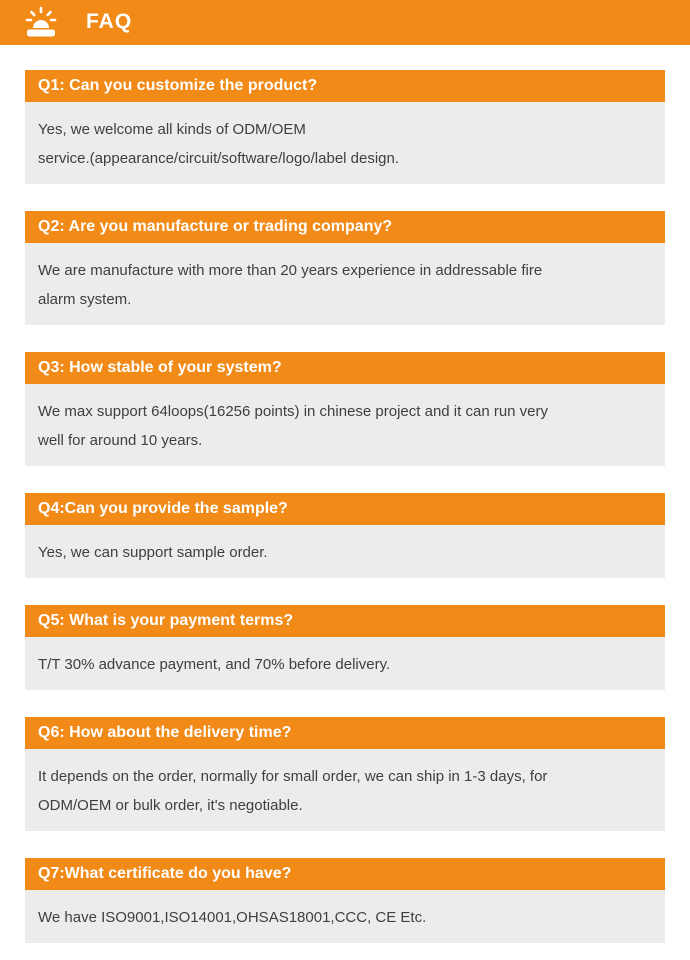  Describe the element at coordinates (160, 367) in the screenshot. I see `faq-question-q3: Q3: How stable of your system?` at that location.